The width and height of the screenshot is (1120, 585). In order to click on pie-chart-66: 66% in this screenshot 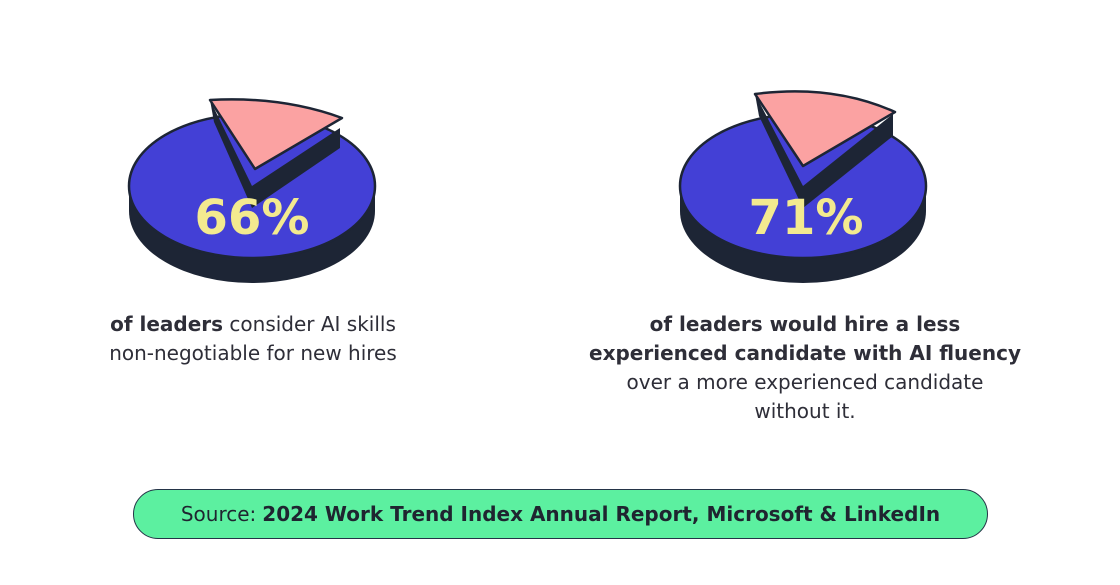, I will do `click(252, 190)`.